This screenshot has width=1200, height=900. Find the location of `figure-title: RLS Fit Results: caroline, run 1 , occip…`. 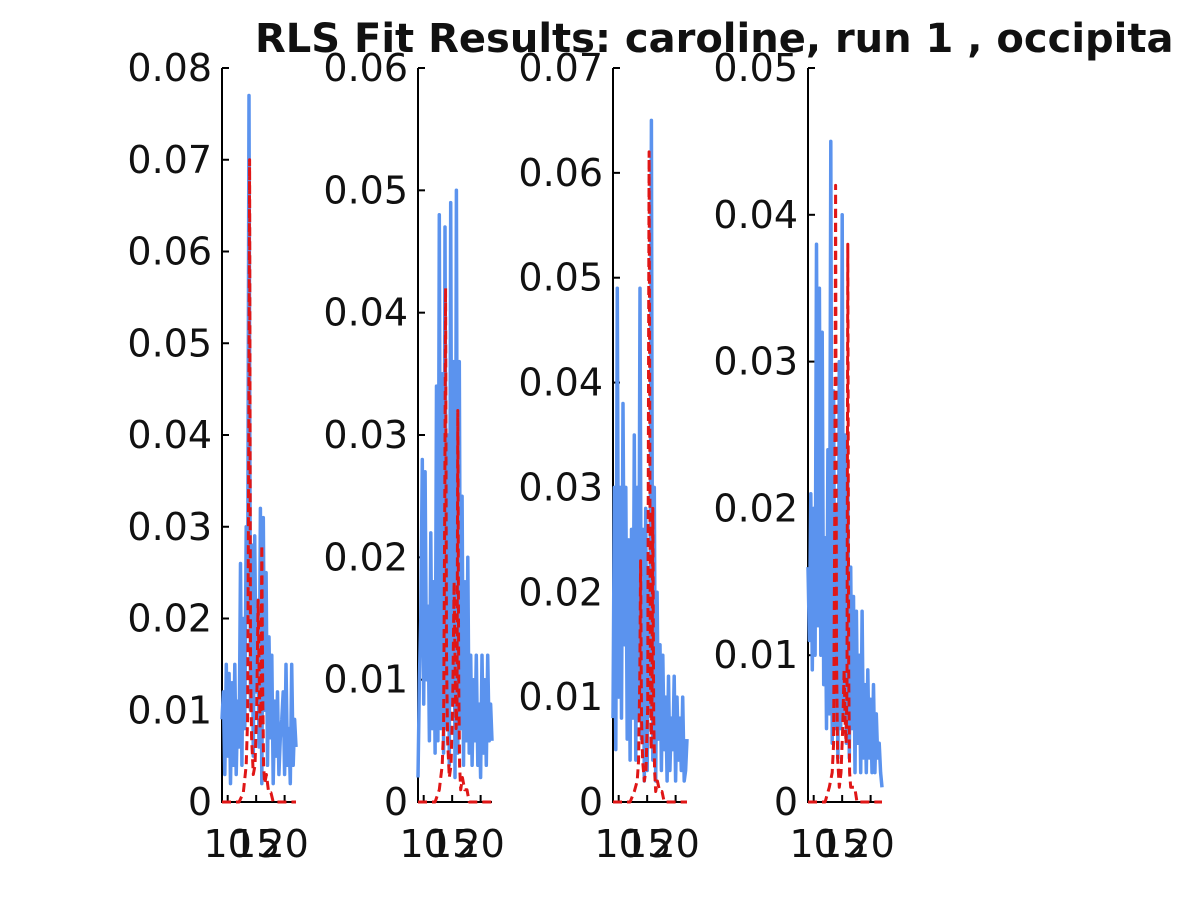

figure-title: RLS Fit Results: caroline, run 1 , occip… is located at coordinates (714, 39).